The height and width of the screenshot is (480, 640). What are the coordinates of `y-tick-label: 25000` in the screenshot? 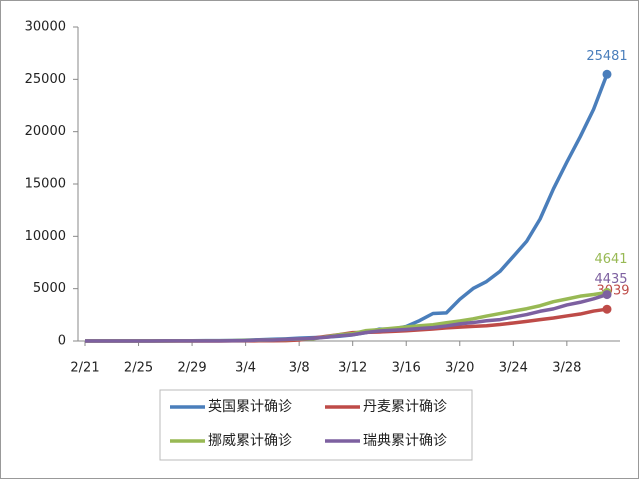 It's located at (45, 79).